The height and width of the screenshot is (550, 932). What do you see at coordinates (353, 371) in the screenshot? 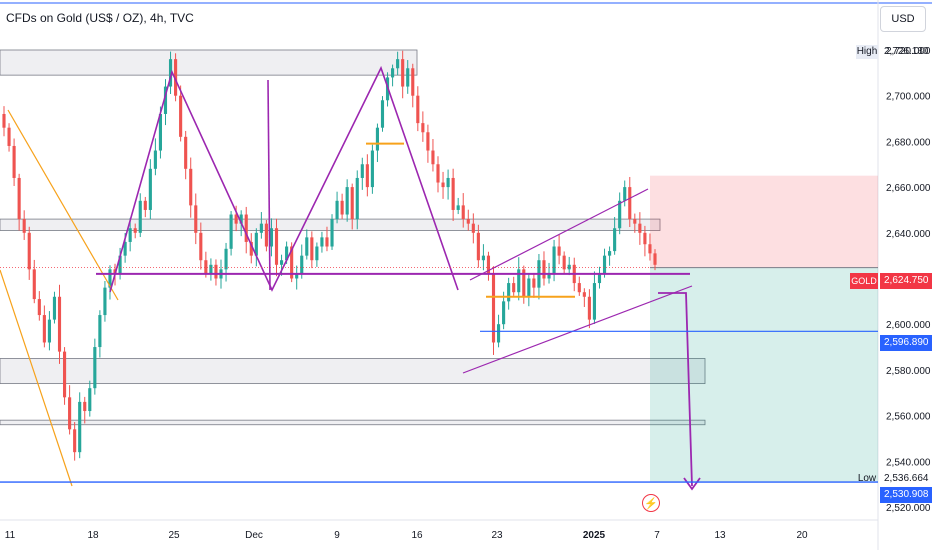
I see `demand-zone-upper` at bounding box center [353, 371].